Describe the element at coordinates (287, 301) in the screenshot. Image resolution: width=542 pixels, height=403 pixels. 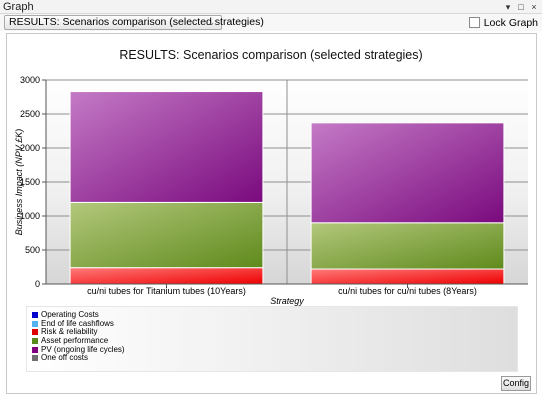
I see `x-axis-title: Strategy` at that location.